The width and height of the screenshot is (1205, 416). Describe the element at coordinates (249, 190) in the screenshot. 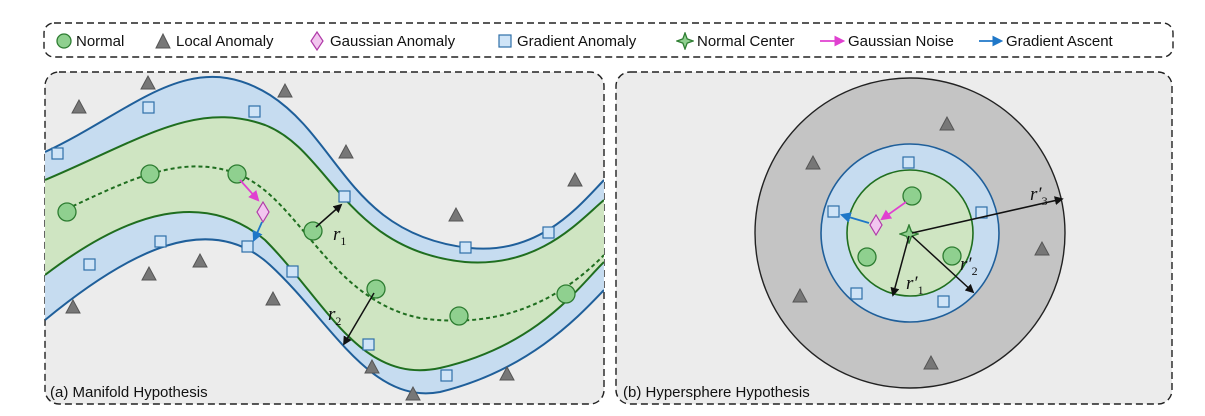

I see `gaussian-noise-arrow` at that location.